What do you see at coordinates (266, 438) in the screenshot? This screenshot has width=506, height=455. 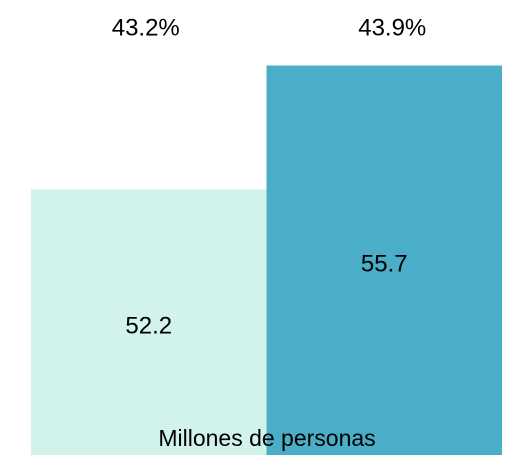 I see `x-axis-label: Millones de personas` at bounding box center [266, 438].